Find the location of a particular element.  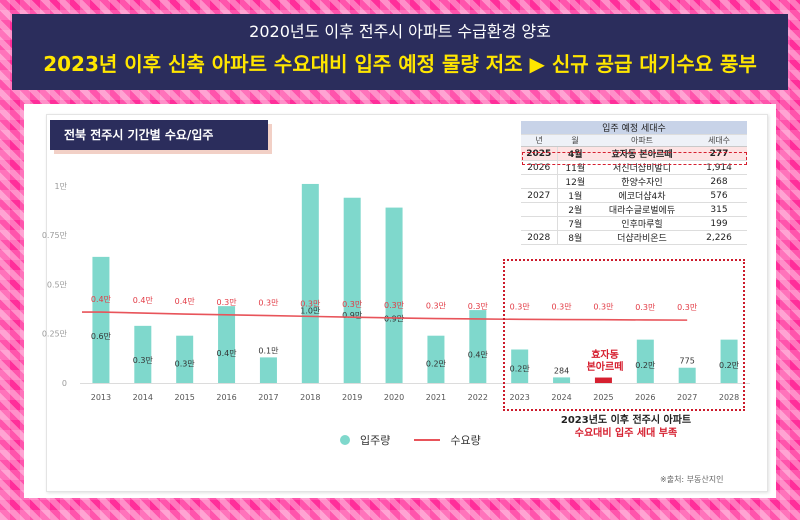

hyoja-annotation-line2: 본아르떼 is located at coordinates (605, 367).